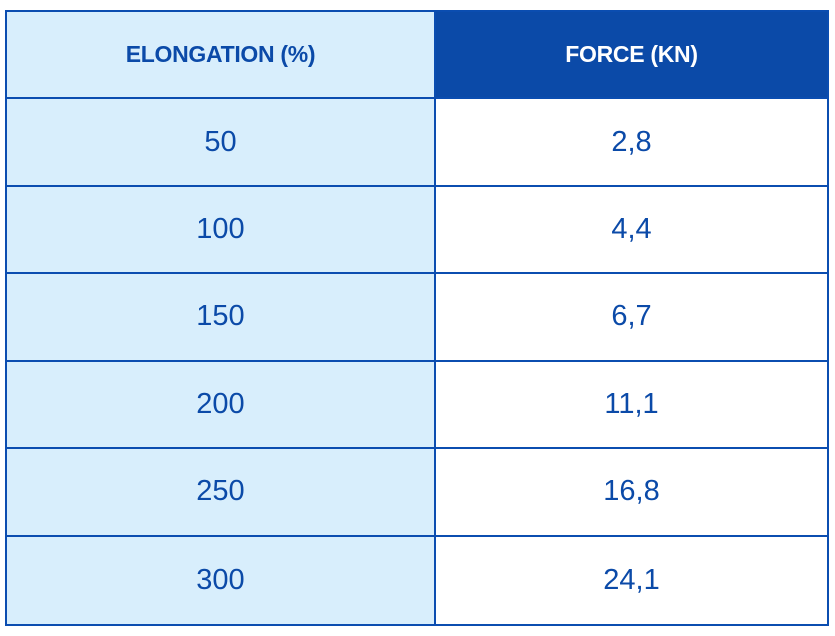 This screenshot has width=835, height=636. I want to click on table-cell-force: 16,8, so click(631, 493).